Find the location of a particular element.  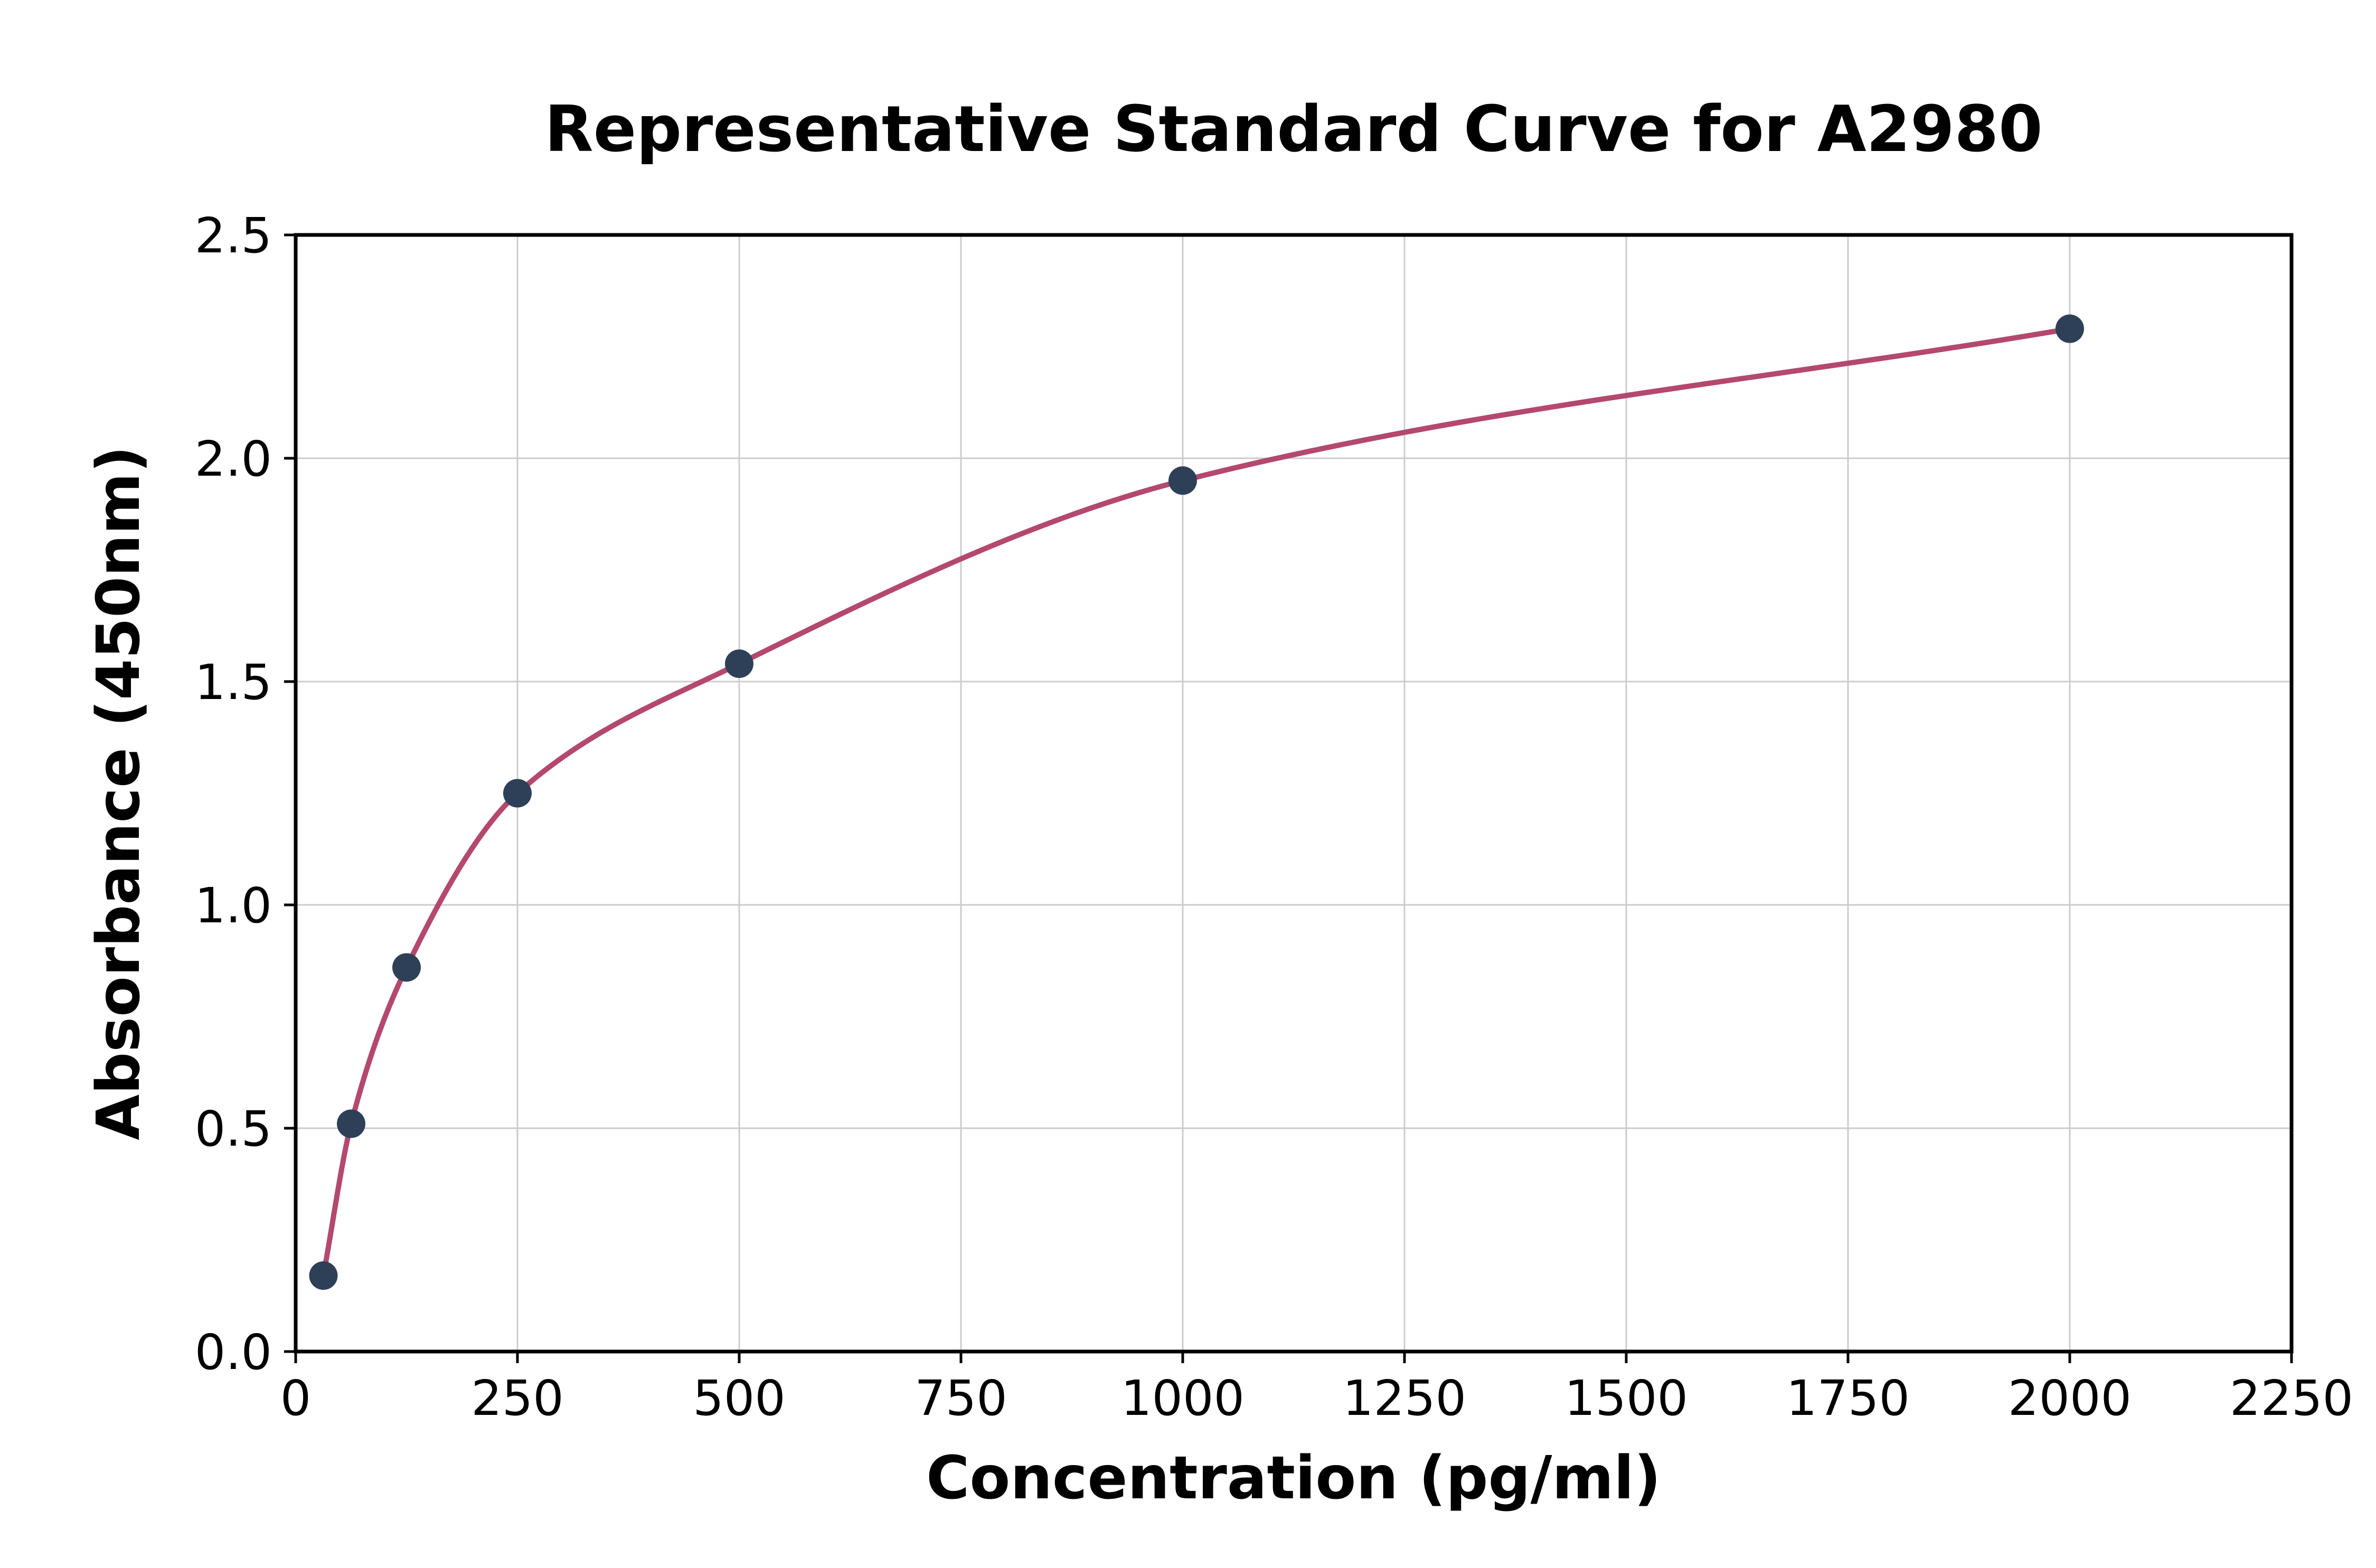

x-tick-label: 0 is located at coordinates (296, 1398).